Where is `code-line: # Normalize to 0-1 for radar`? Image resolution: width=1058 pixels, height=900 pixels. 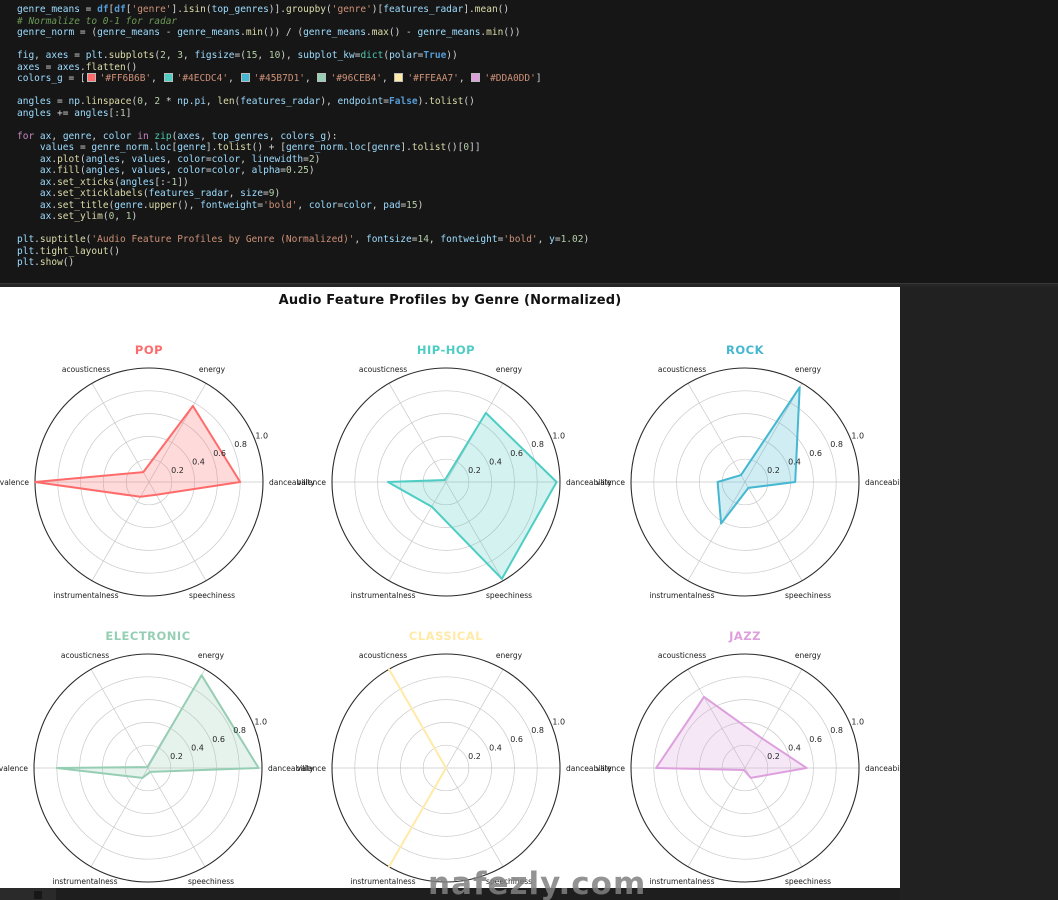
code-line: # Normalize to 0-1 for radar is located at coordinates (97, 21).